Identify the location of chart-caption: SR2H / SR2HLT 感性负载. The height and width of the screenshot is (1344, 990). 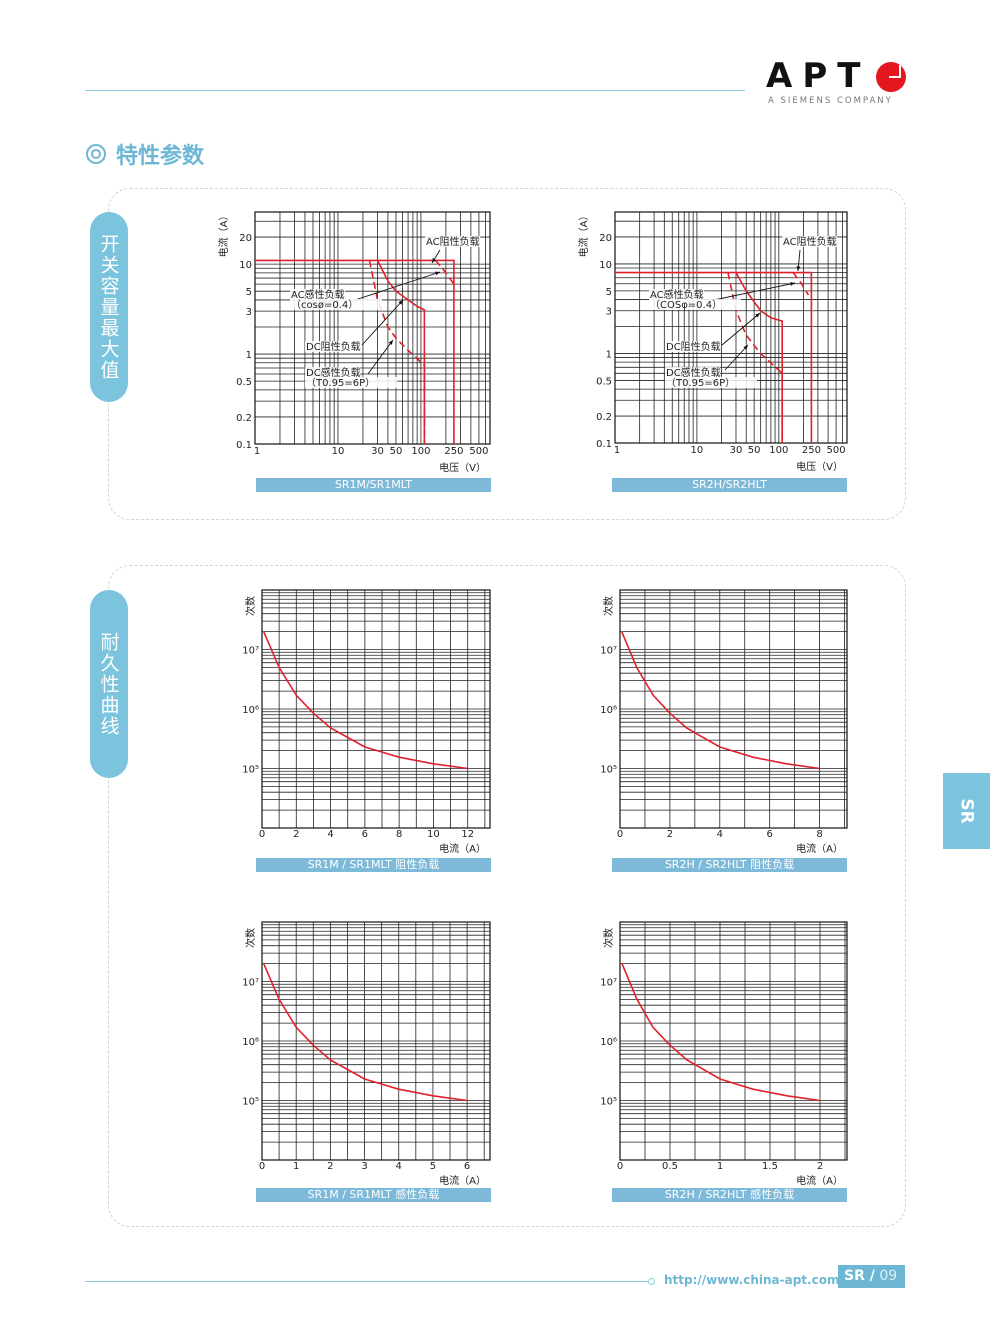
(729, 1195).